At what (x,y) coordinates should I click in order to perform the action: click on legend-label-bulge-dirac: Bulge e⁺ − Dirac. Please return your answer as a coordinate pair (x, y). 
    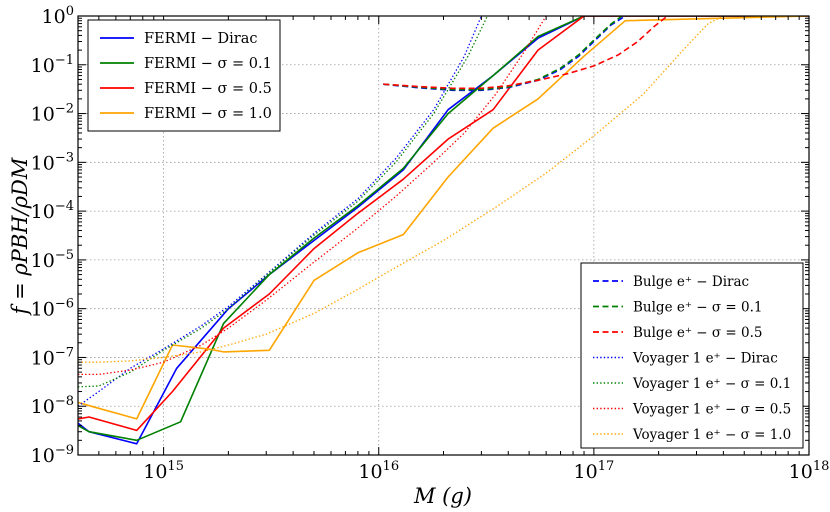
    Looking at the image, I should click on (691, 282).